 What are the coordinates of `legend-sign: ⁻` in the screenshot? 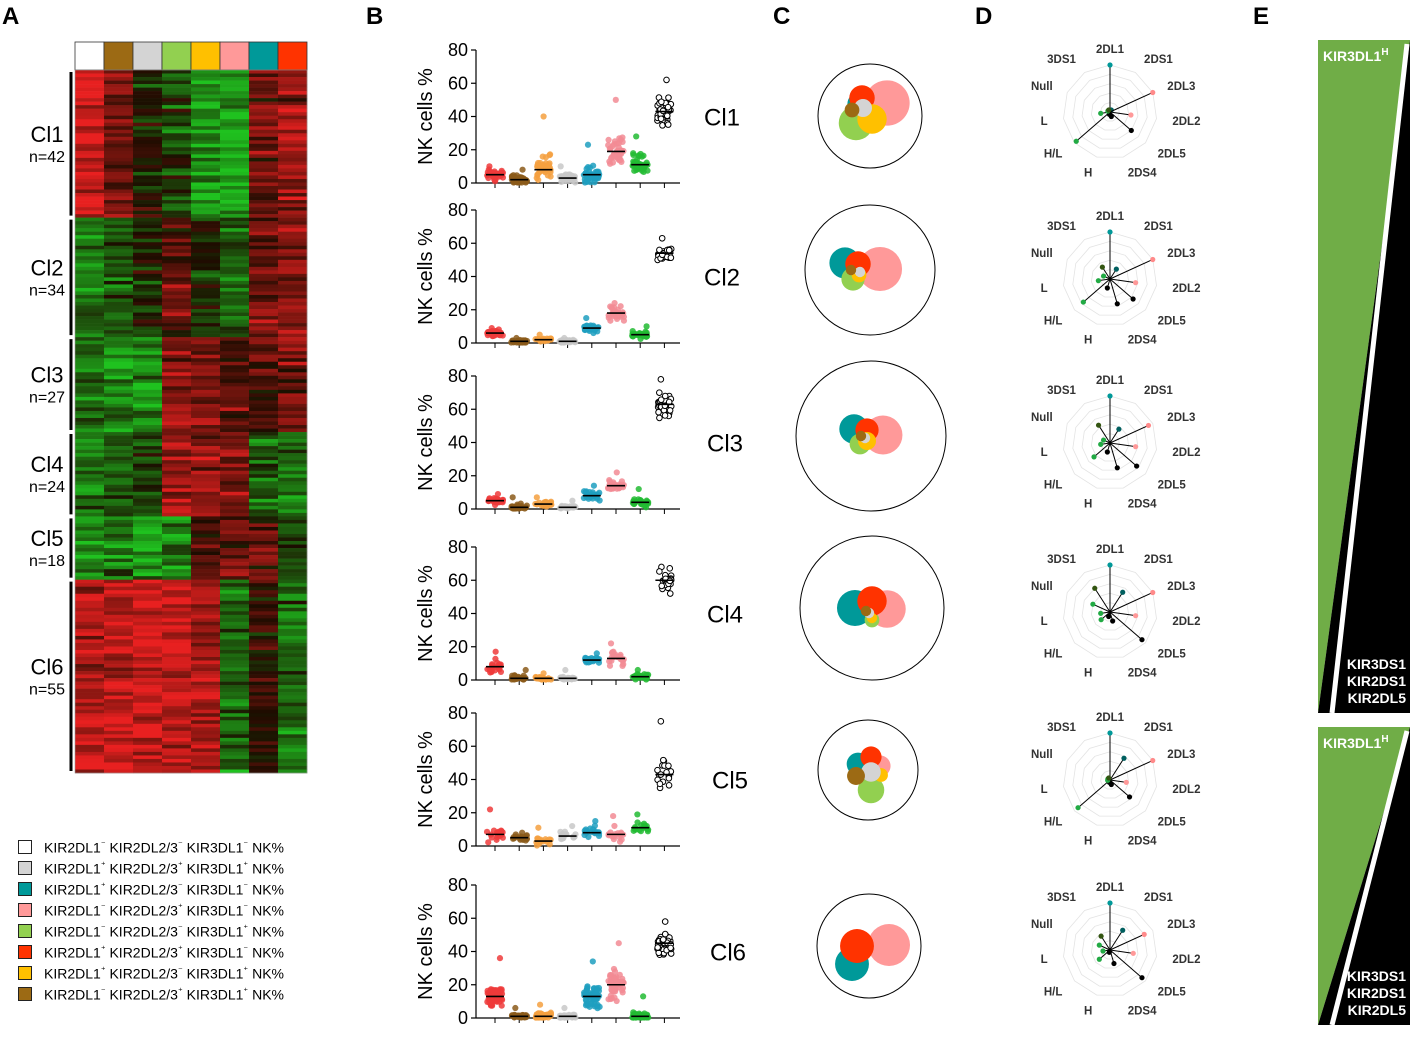 It's located at (103, 844).